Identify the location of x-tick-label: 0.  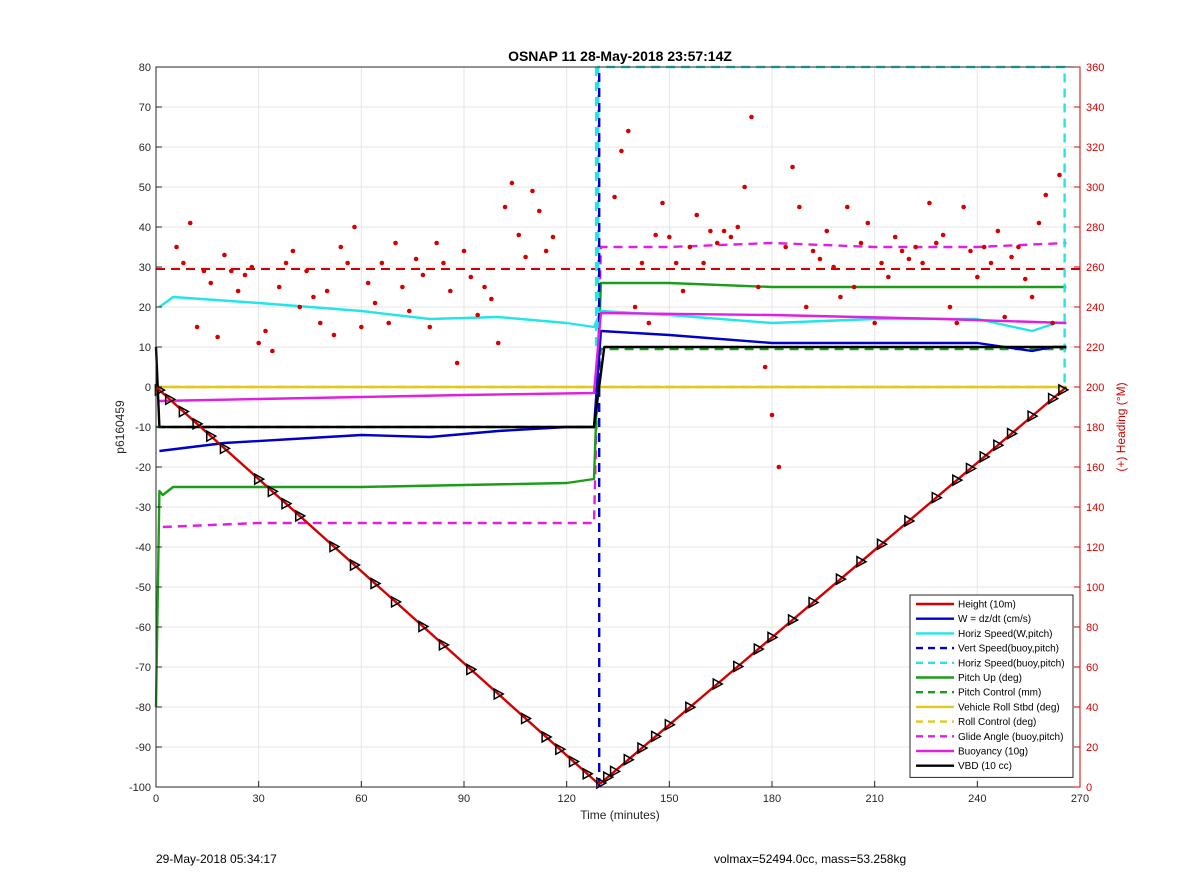
(156, 799).